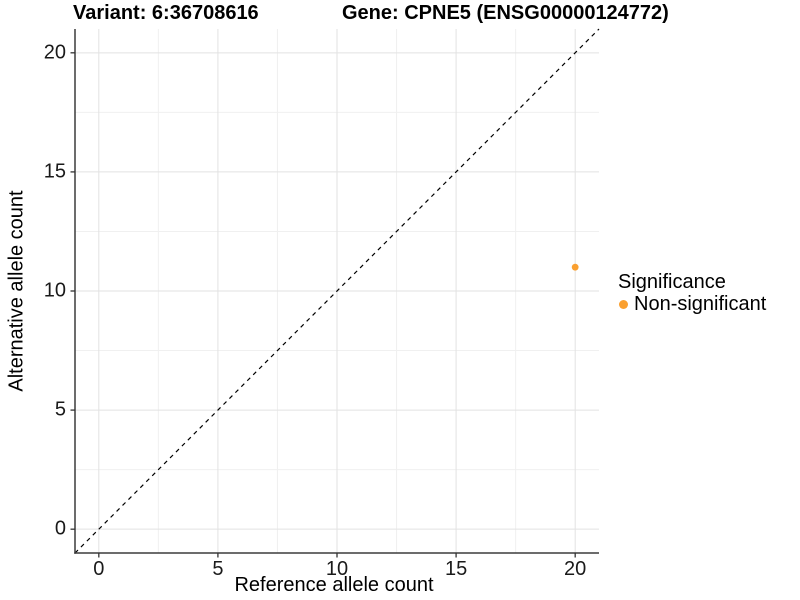  What do you see at coordinates (54, 52) in the screenshot?
I see `y-tick-label: 20` at bounding box center [54, 52].